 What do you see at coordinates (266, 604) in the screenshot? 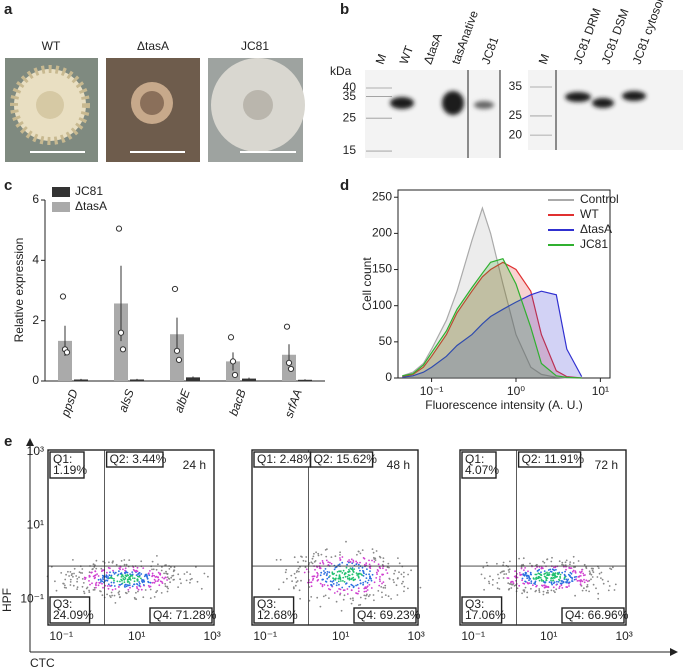
I see `quadrant-label: Q3:` at bounding box center [266, 604].